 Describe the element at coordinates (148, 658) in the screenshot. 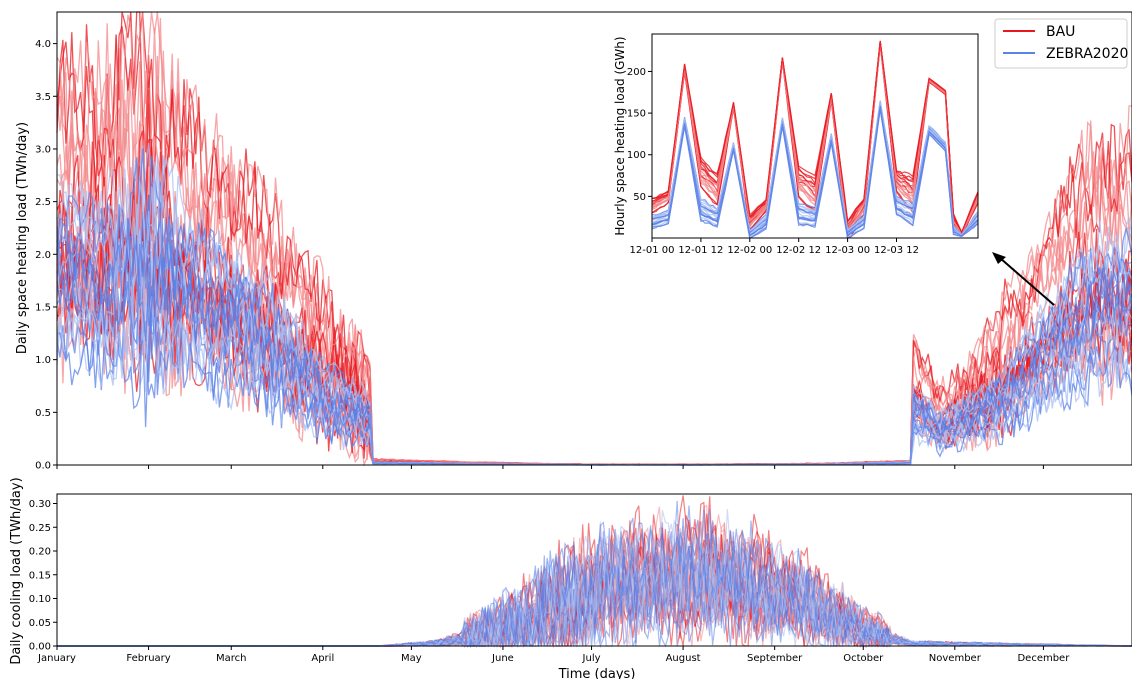

I see `cooling-xtick-label: February` at that location.